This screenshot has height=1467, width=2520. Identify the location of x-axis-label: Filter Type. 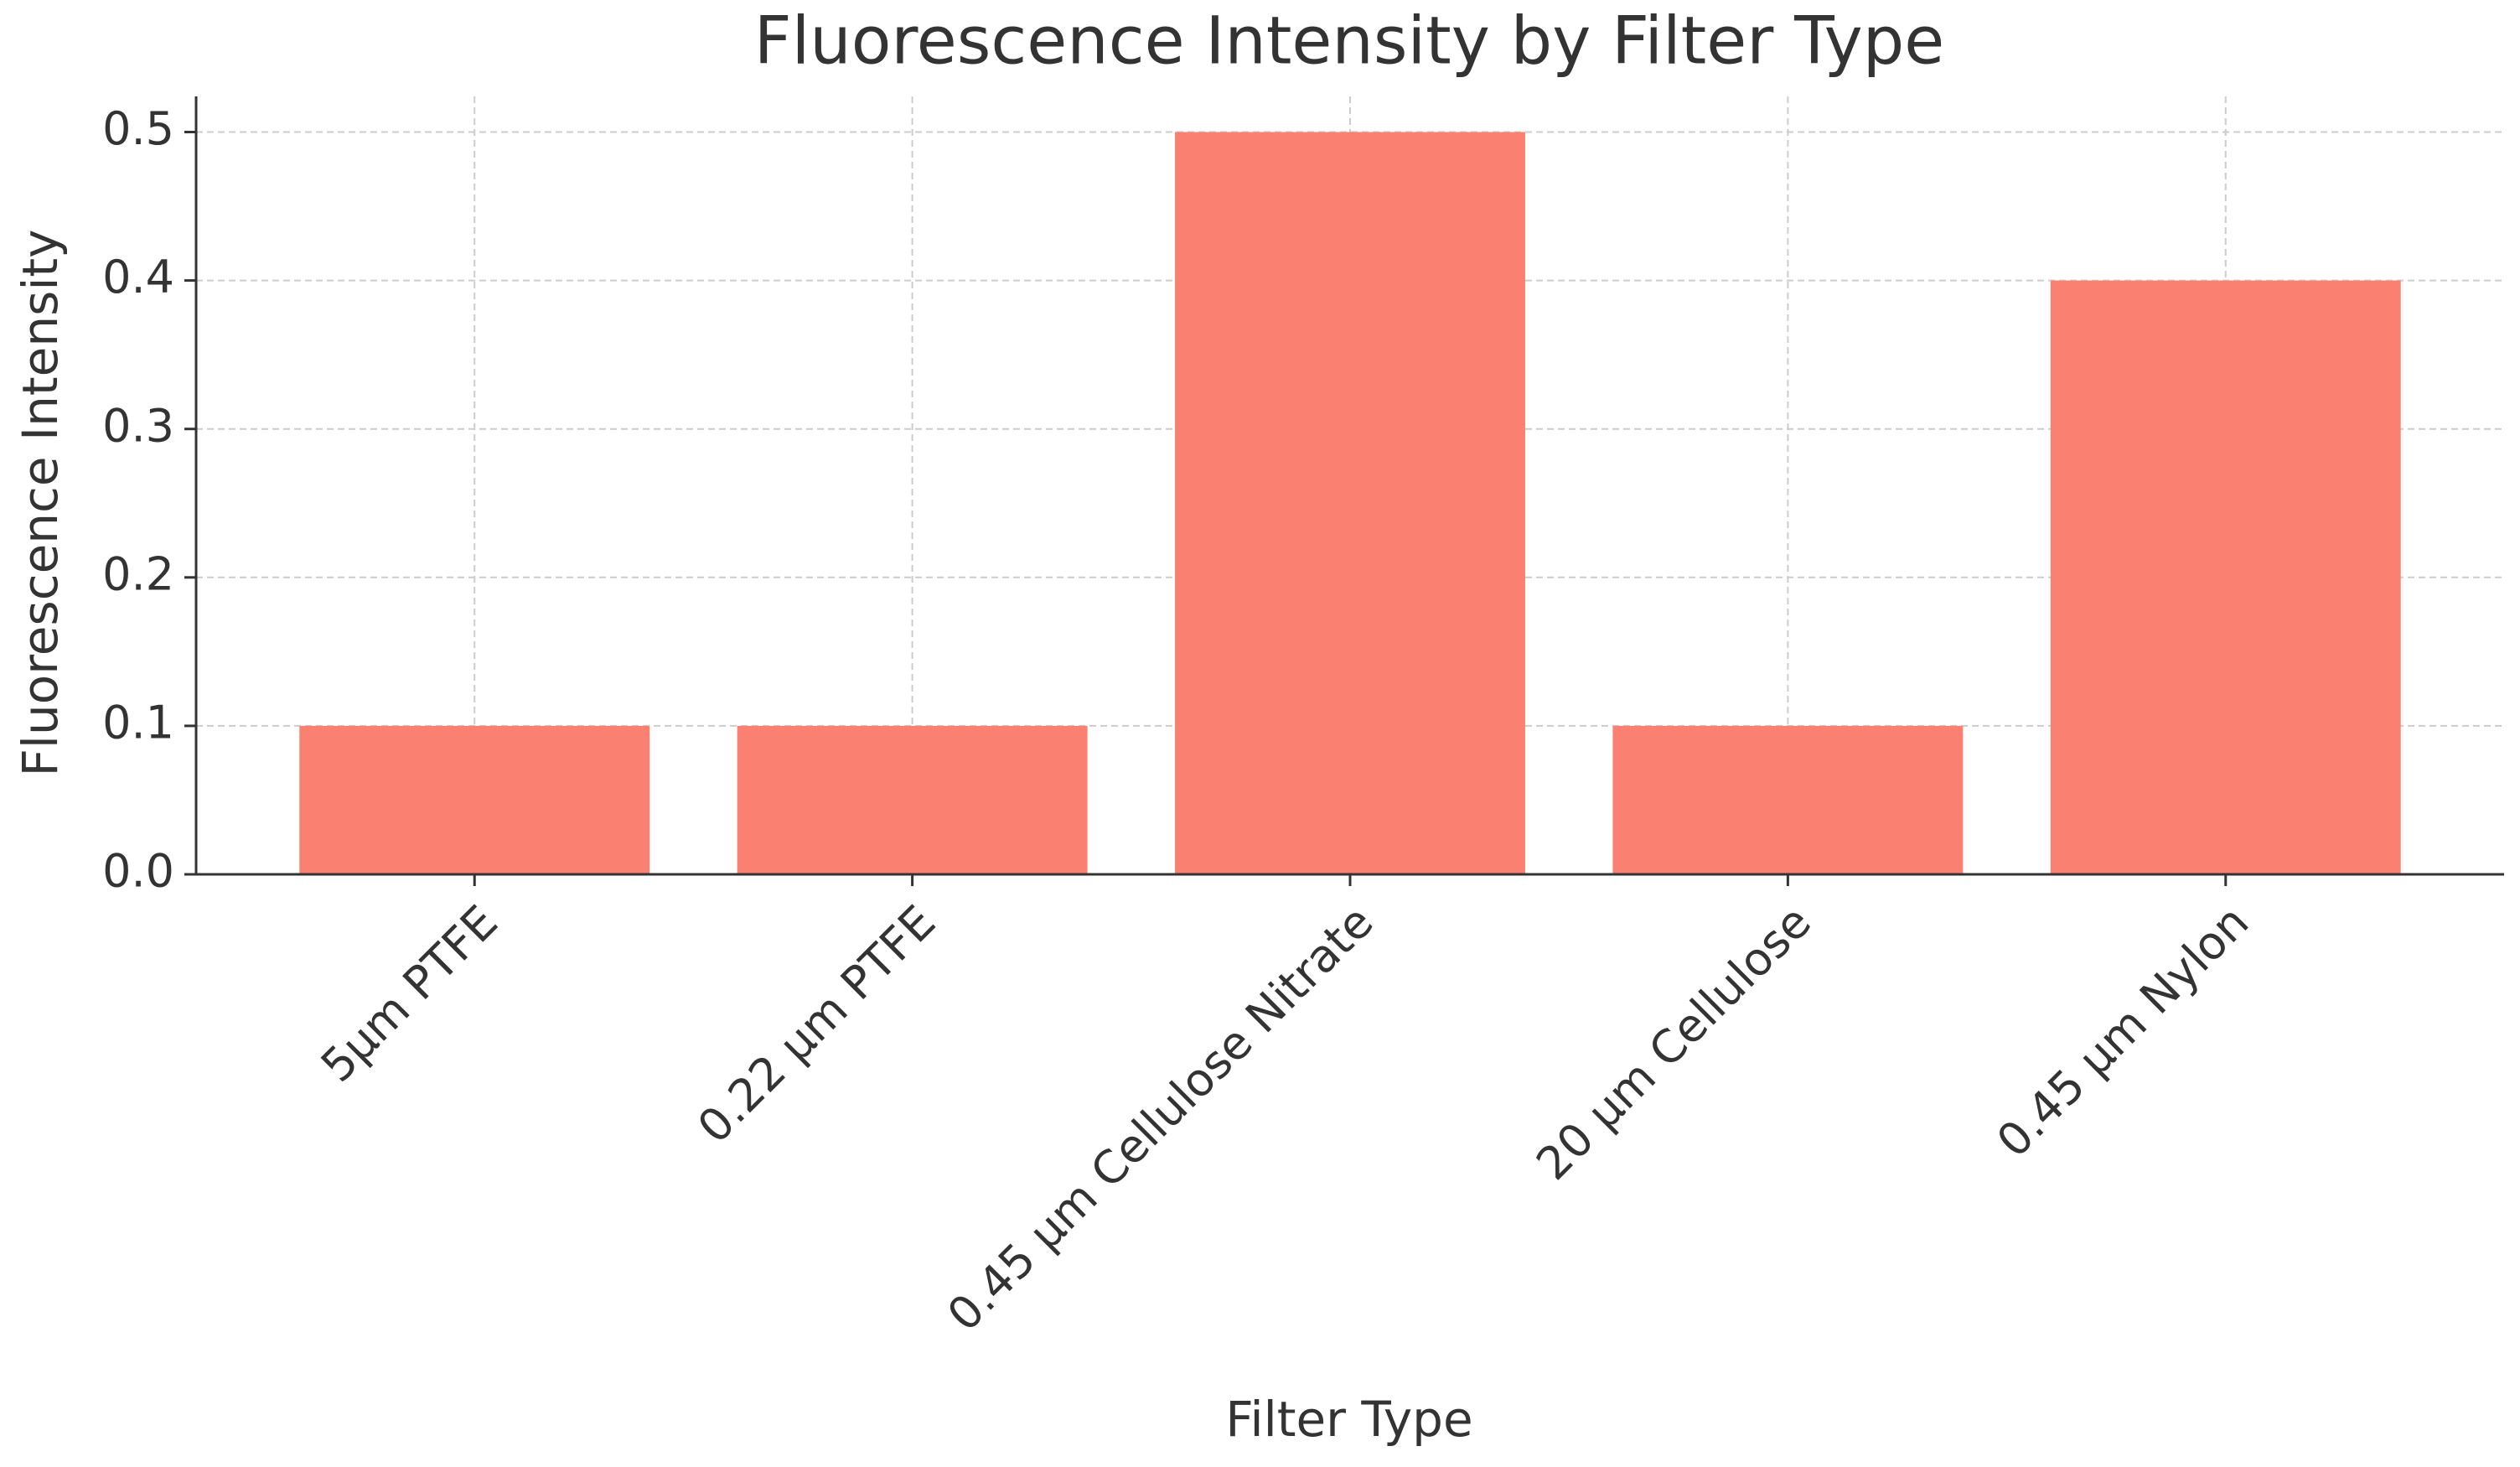
(1348, 1420).